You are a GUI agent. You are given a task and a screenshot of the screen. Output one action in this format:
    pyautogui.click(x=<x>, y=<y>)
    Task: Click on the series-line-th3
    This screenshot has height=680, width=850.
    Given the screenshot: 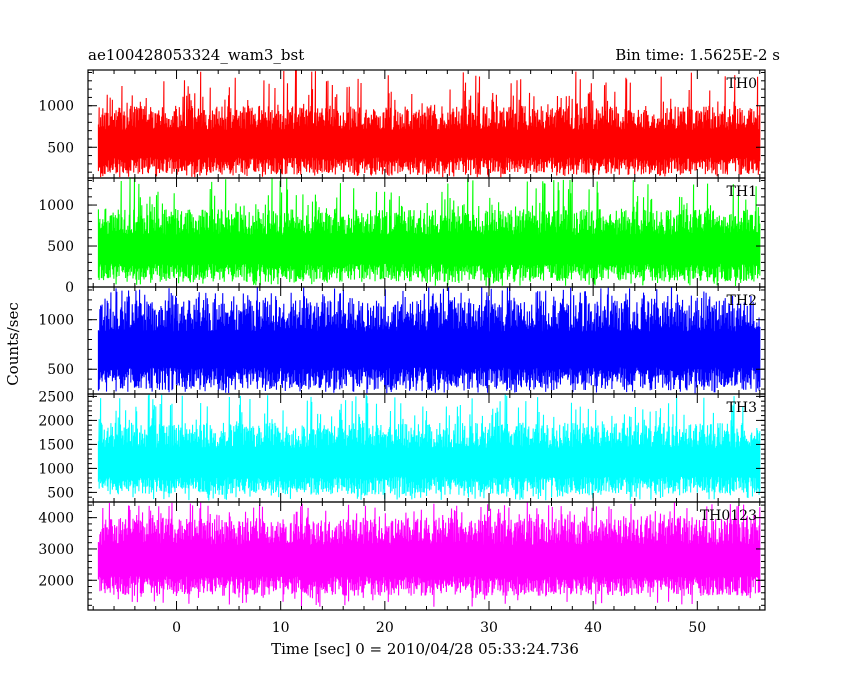 What is the action you would take?
    pyautogui.click(x=429, y=447)
    